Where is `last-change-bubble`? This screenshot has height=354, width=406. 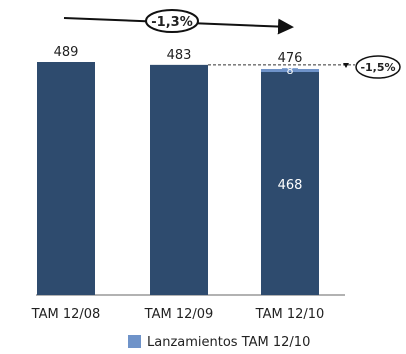
last-change-bubble is located at coordinates (378, 67).